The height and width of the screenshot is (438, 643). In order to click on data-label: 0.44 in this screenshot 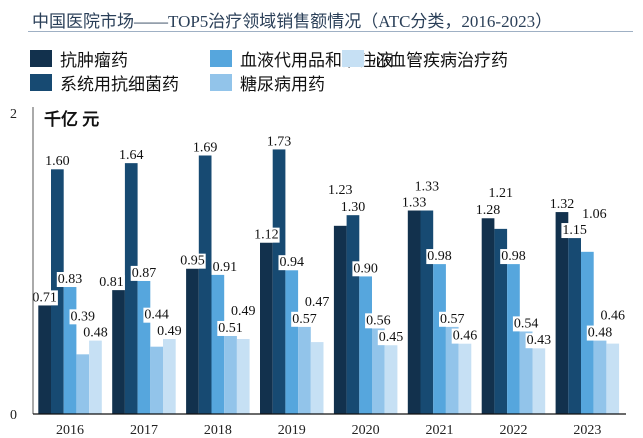, I will do `click(156, 315)`.